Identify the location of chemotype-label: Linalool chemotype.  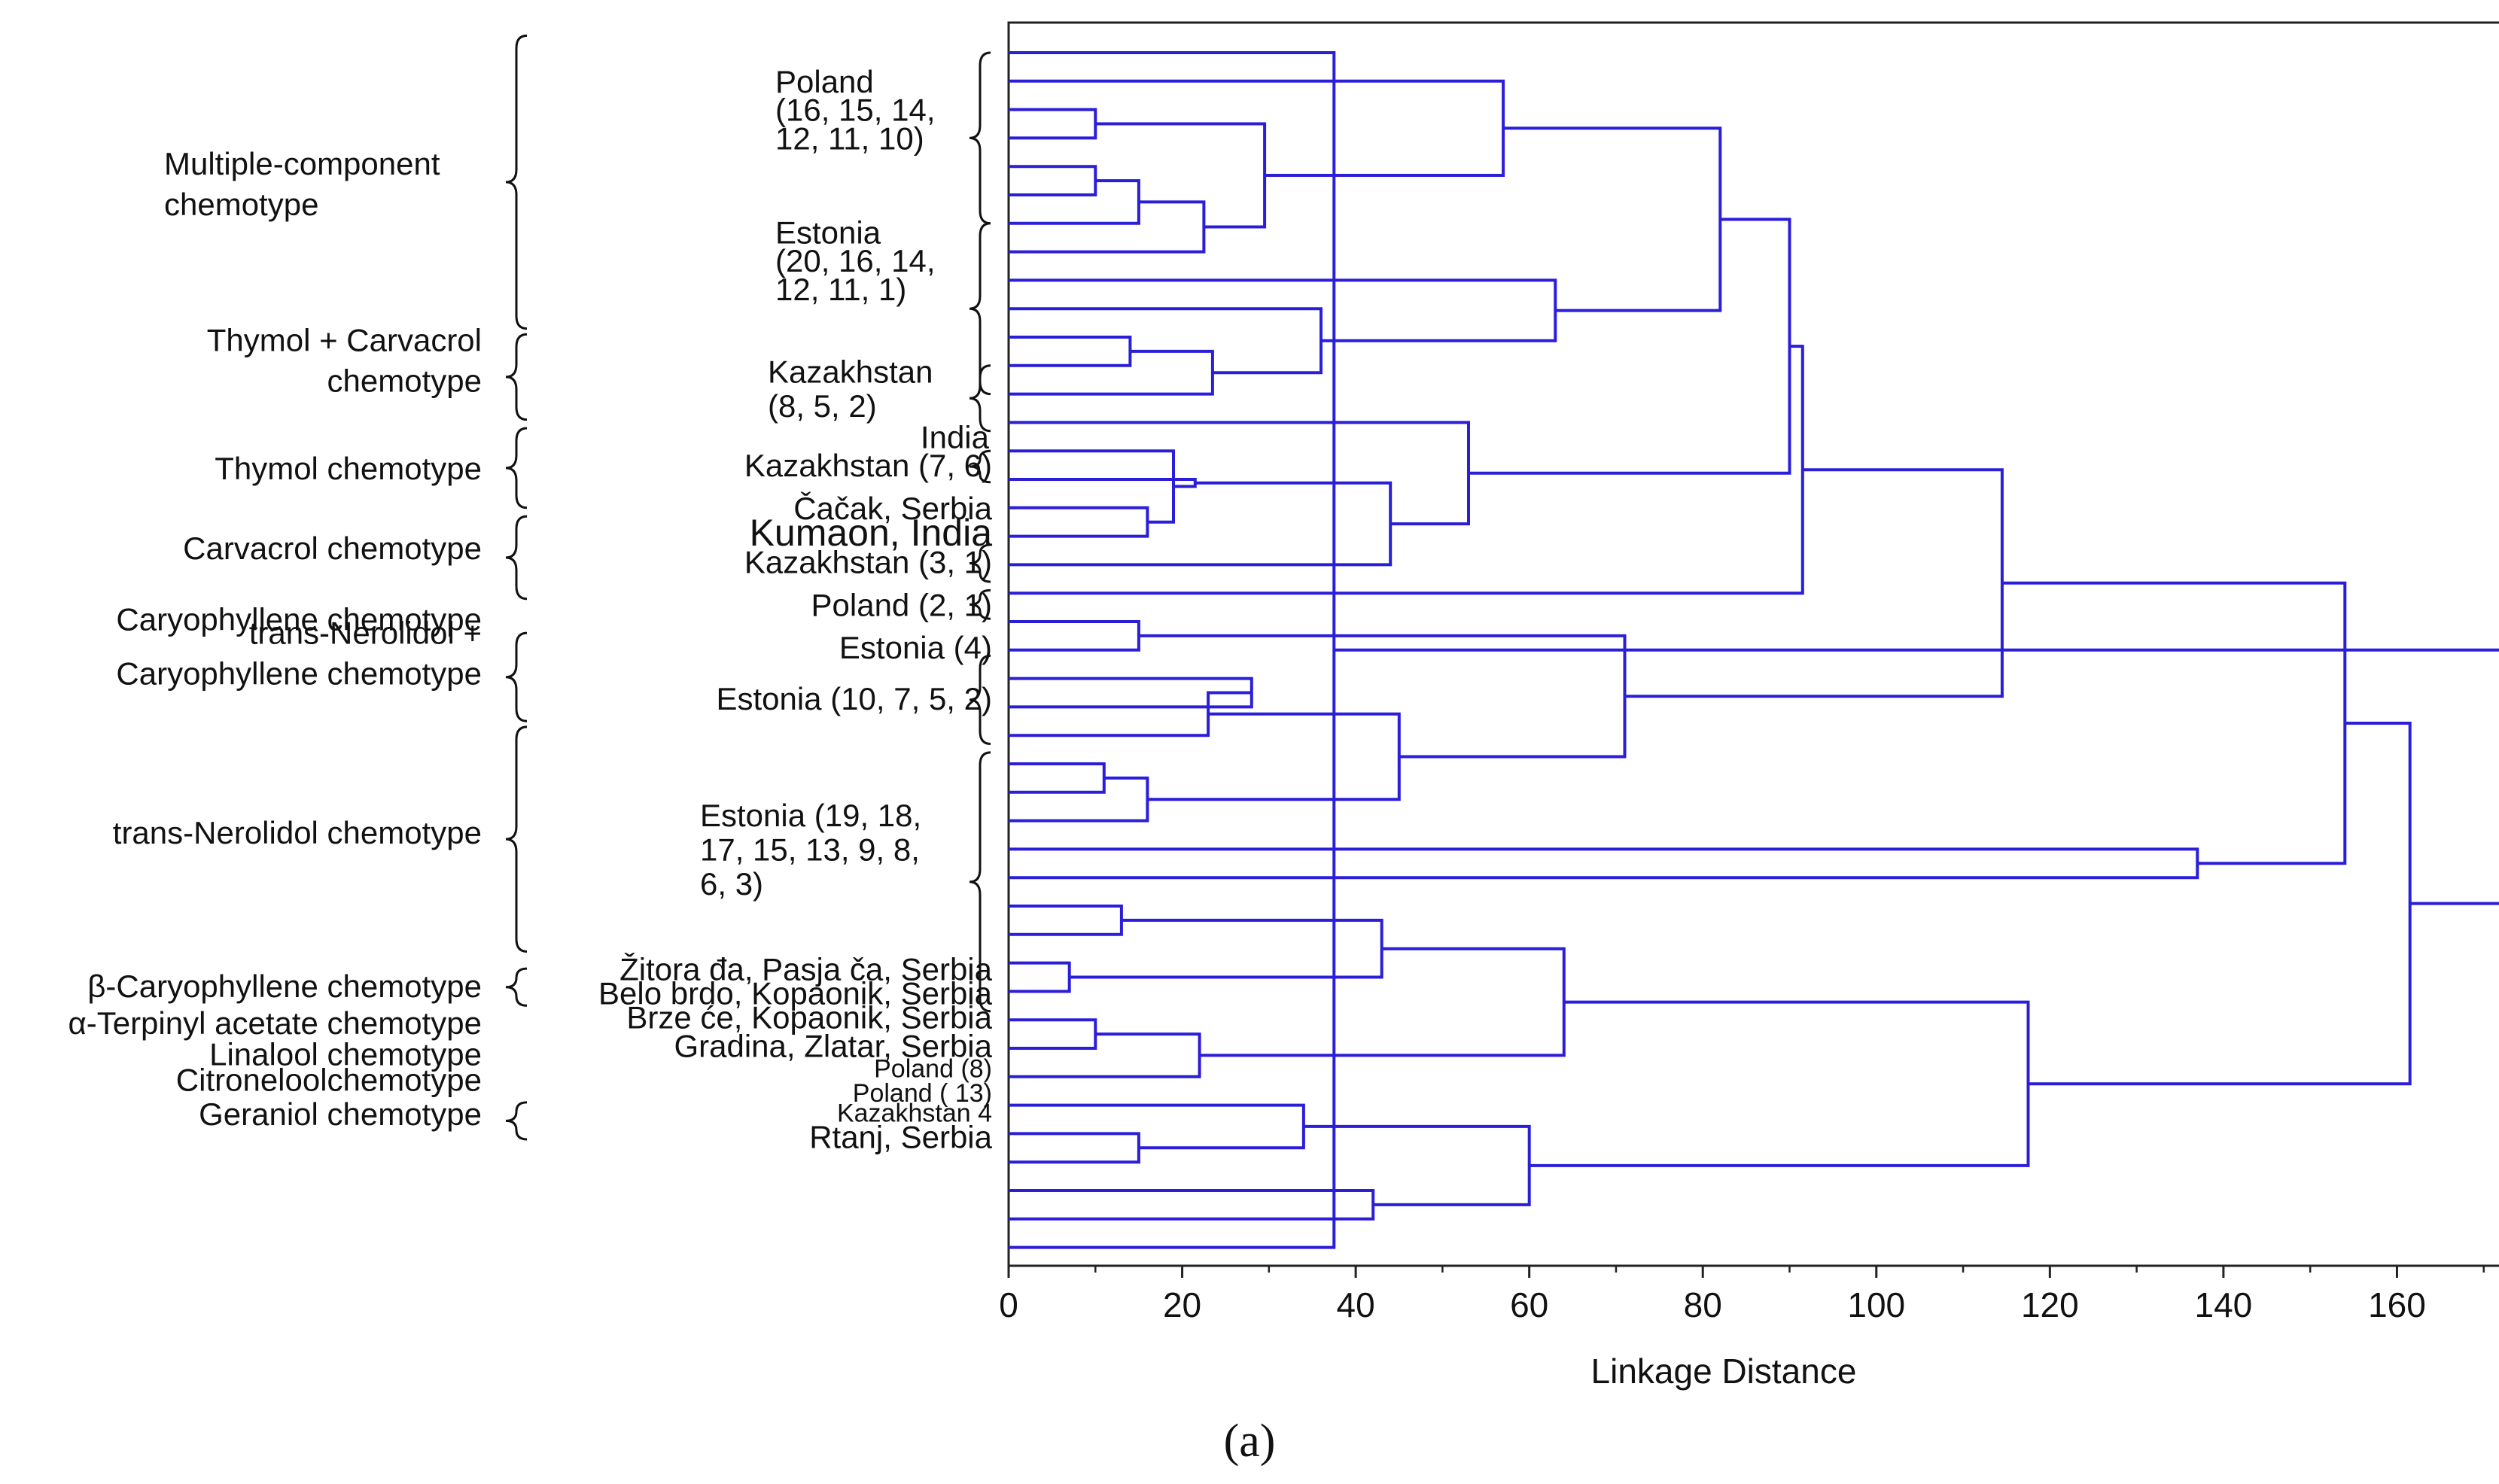
(345, 1054).